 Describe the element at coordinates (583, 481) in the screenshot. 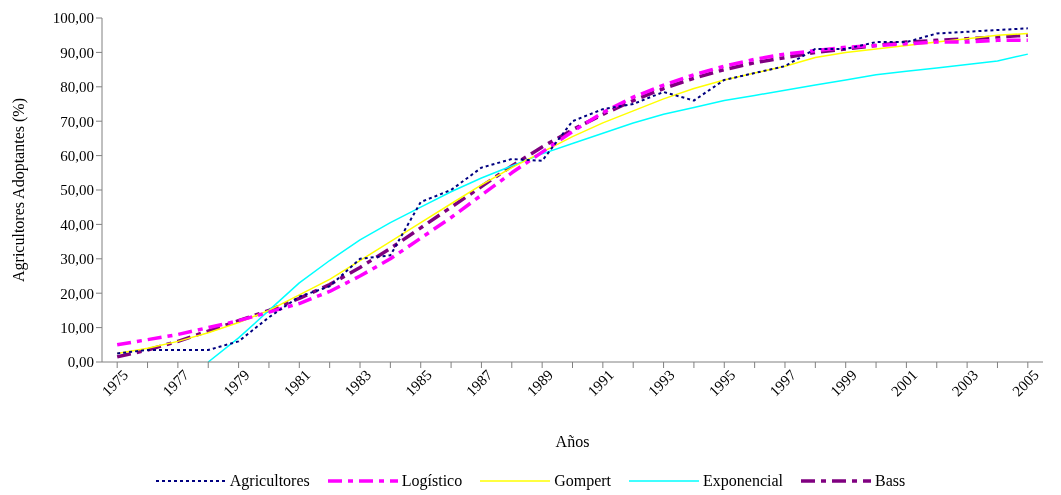

I see `legend-label: Gompert` at that location.